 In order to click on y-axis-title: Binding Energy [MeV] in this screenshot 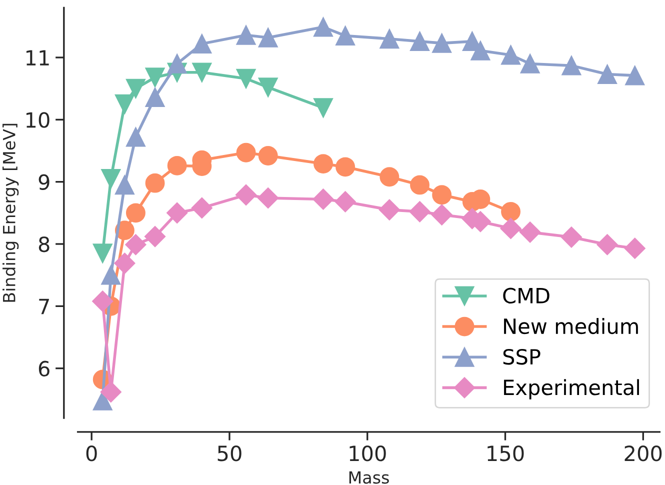, I will do `click(10, 213)`.